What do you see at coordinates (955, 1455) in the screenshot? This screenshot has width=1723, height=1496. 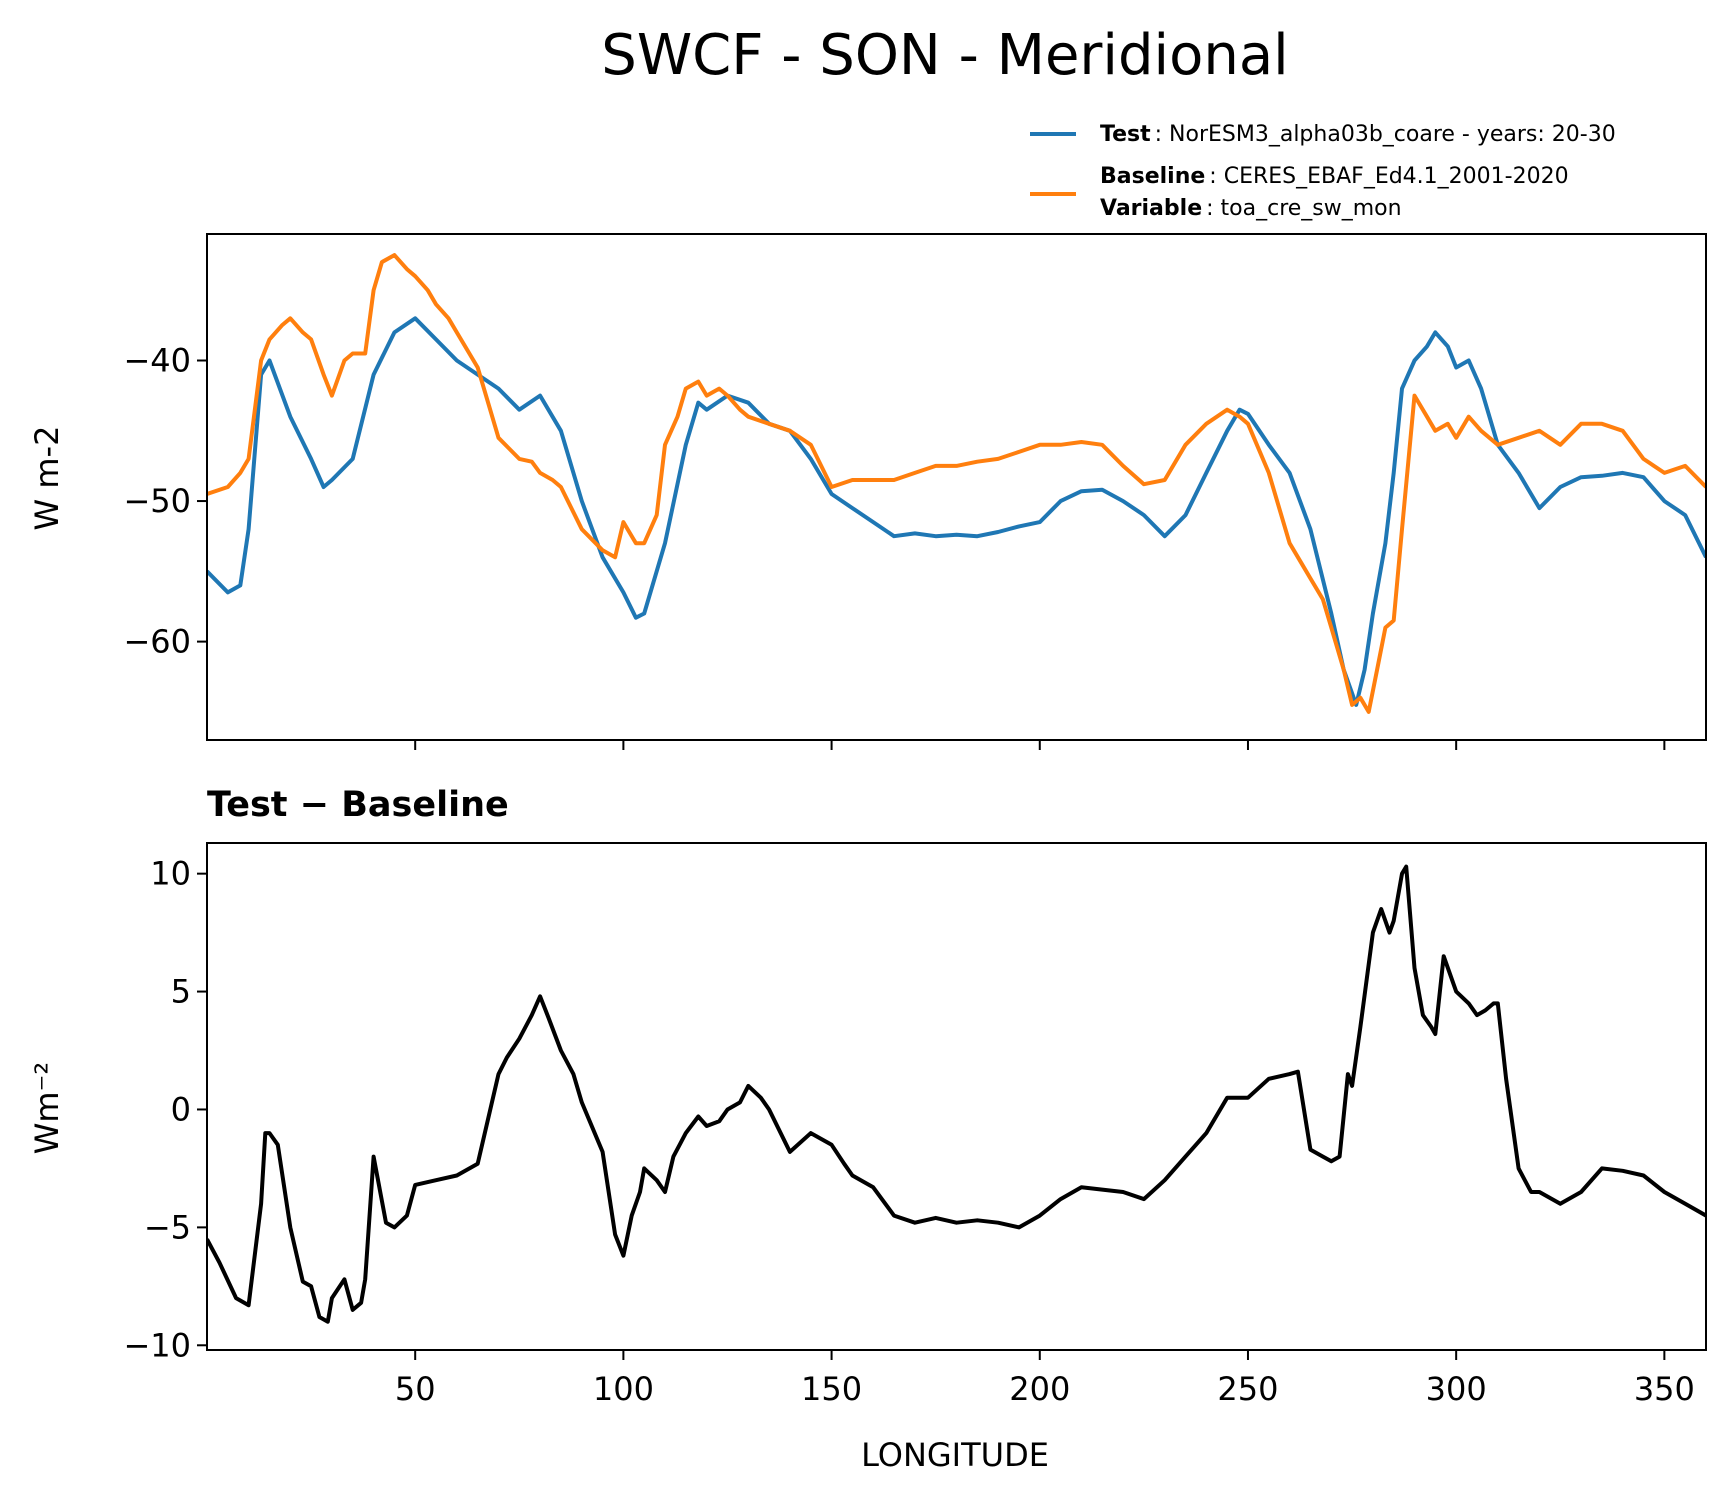 I see `bottom-xlabel: LONGITUDE` at bounding box center [955, 1455].